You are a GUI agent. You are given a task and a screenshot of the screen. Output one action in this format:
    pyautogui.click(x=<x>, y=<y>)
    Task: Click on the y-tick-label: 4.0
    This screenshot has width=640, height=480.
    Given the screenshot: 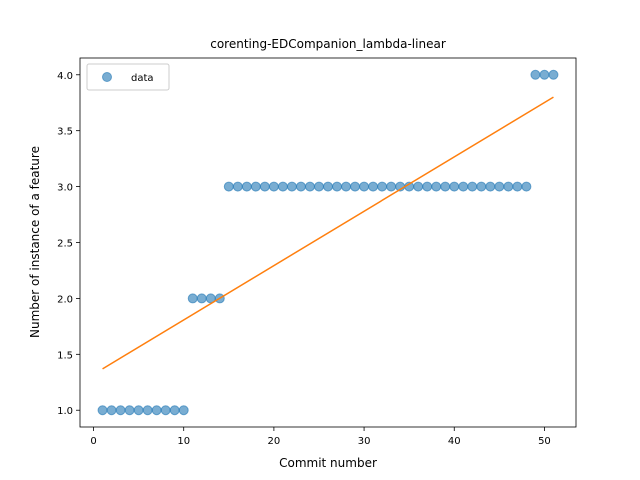 What is the action you would take?
    pyautogui.click(x=65, y=76)
    